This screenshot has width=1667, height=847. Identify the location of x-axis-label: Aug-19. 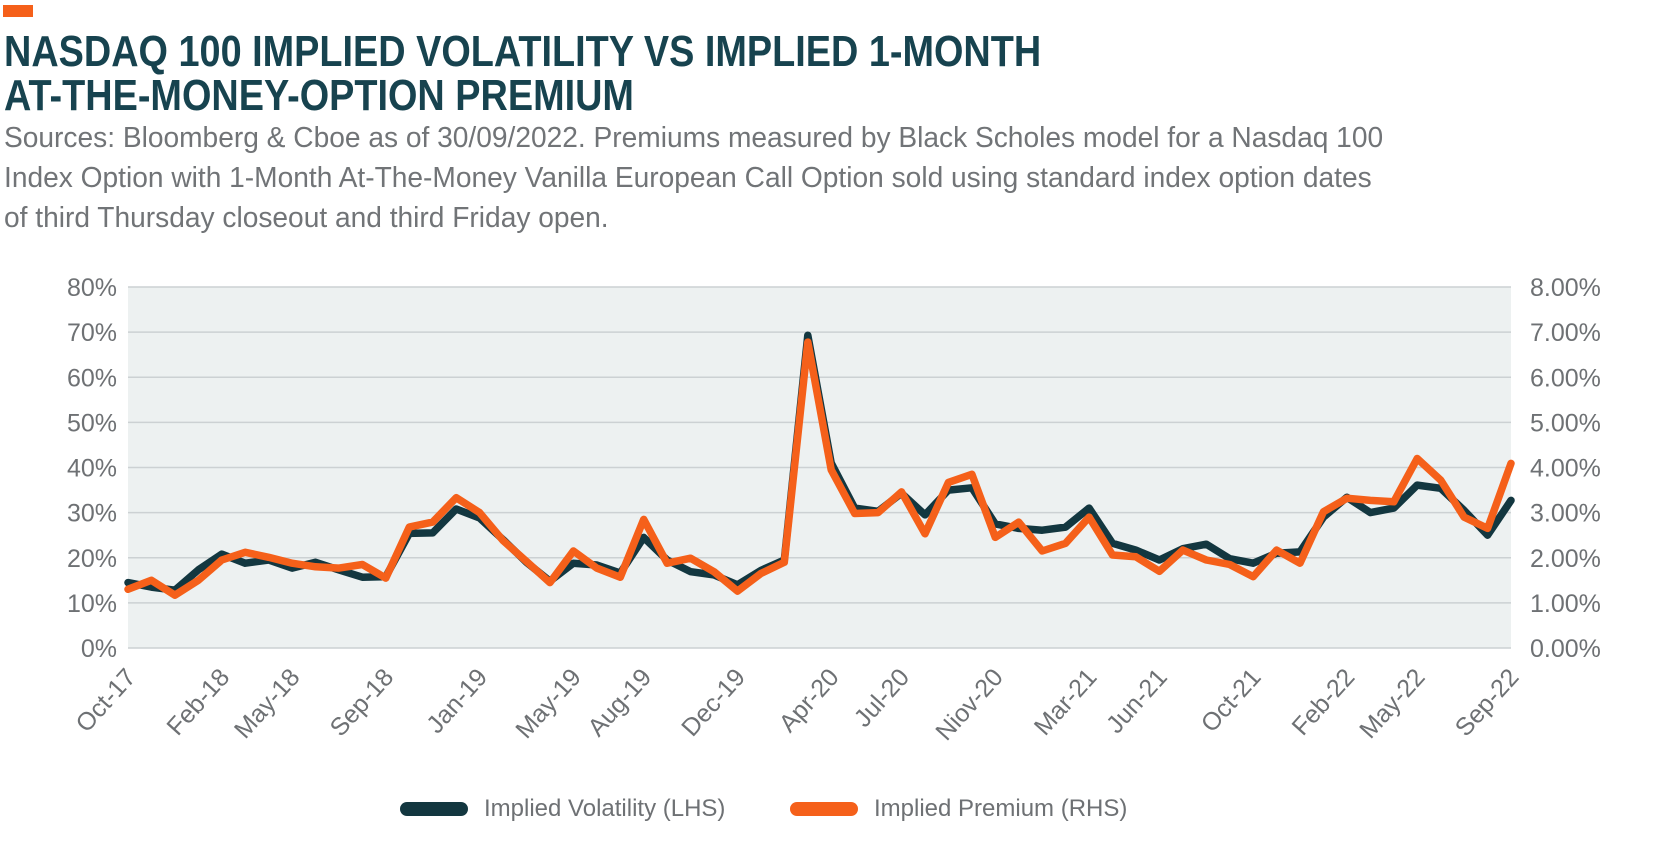
(619, 702).